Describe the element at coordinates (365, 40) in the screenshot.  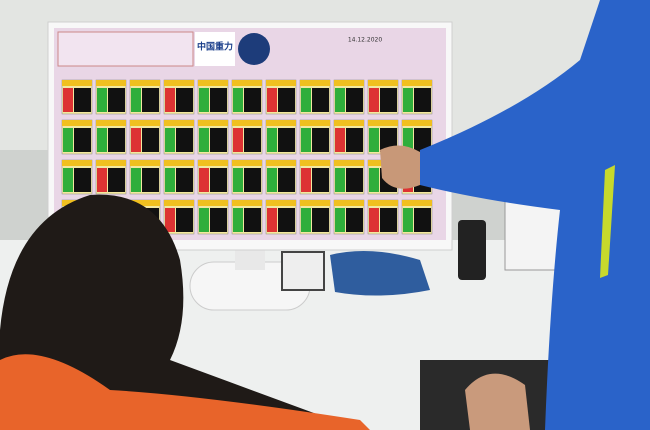
I see `date: 14.12.2020` at that location.